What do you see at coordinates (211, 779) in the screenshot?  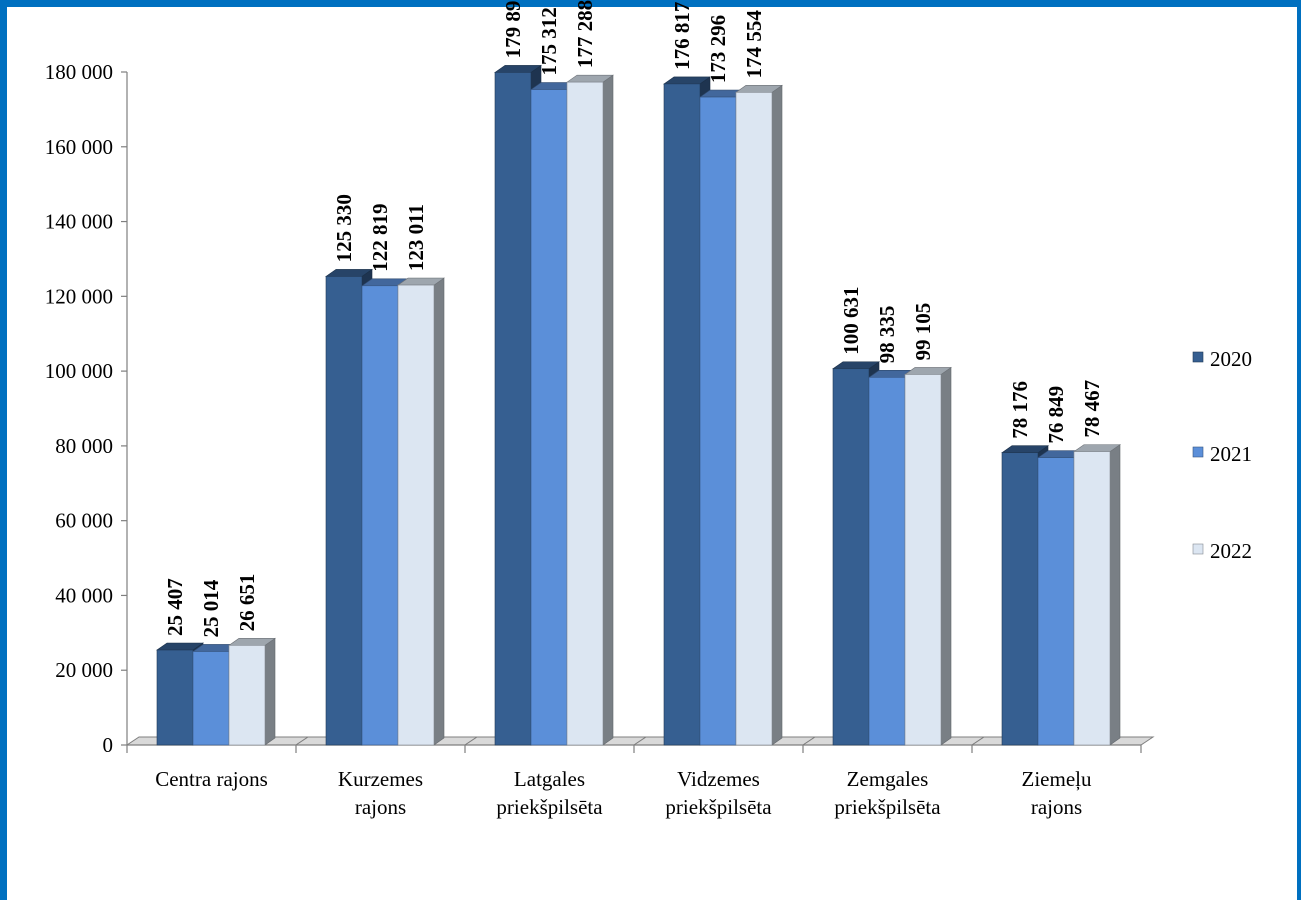 I see `category-label: Centra rajons` at bounding box center [211, 779].